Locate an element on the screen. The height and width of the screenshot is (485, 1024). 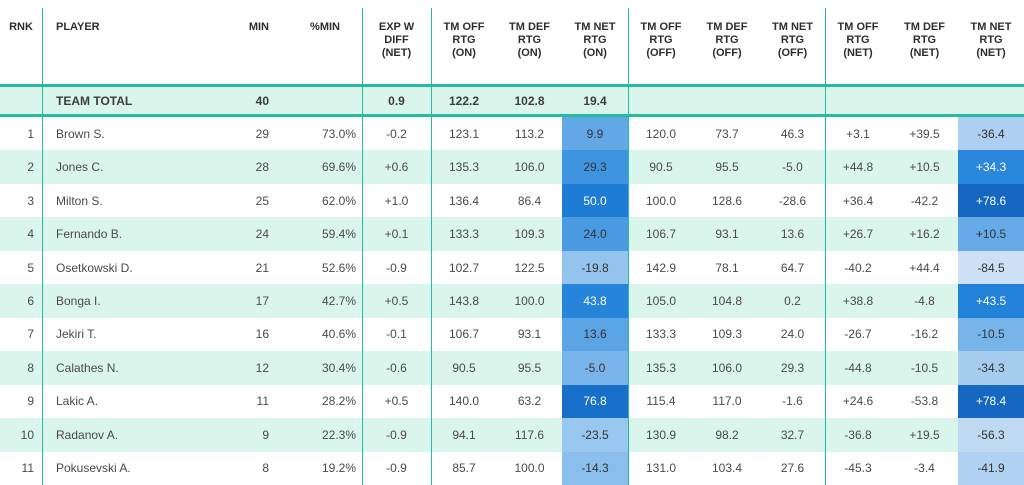
cell-rnk: 2 is located at coordinates (30, 167).